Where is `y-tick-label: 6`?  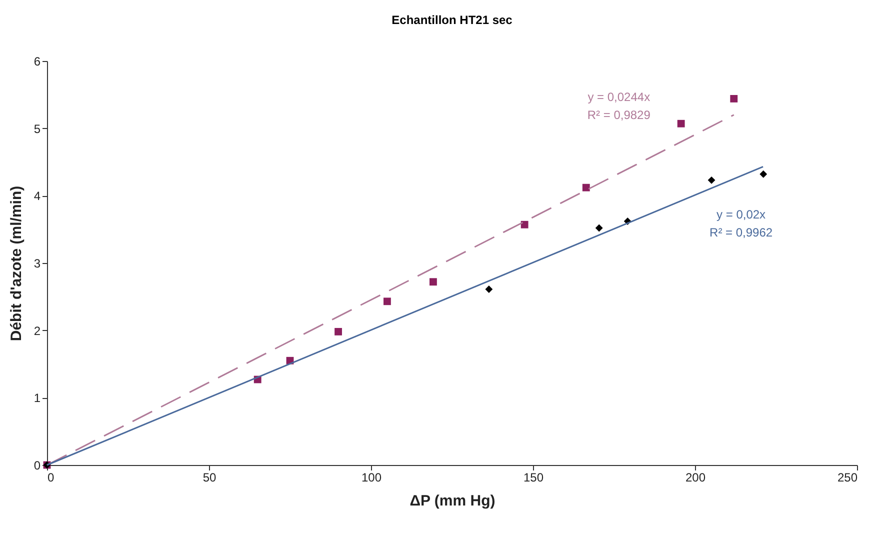 y-tick-label: 6 is located at coordinates (37, 61).